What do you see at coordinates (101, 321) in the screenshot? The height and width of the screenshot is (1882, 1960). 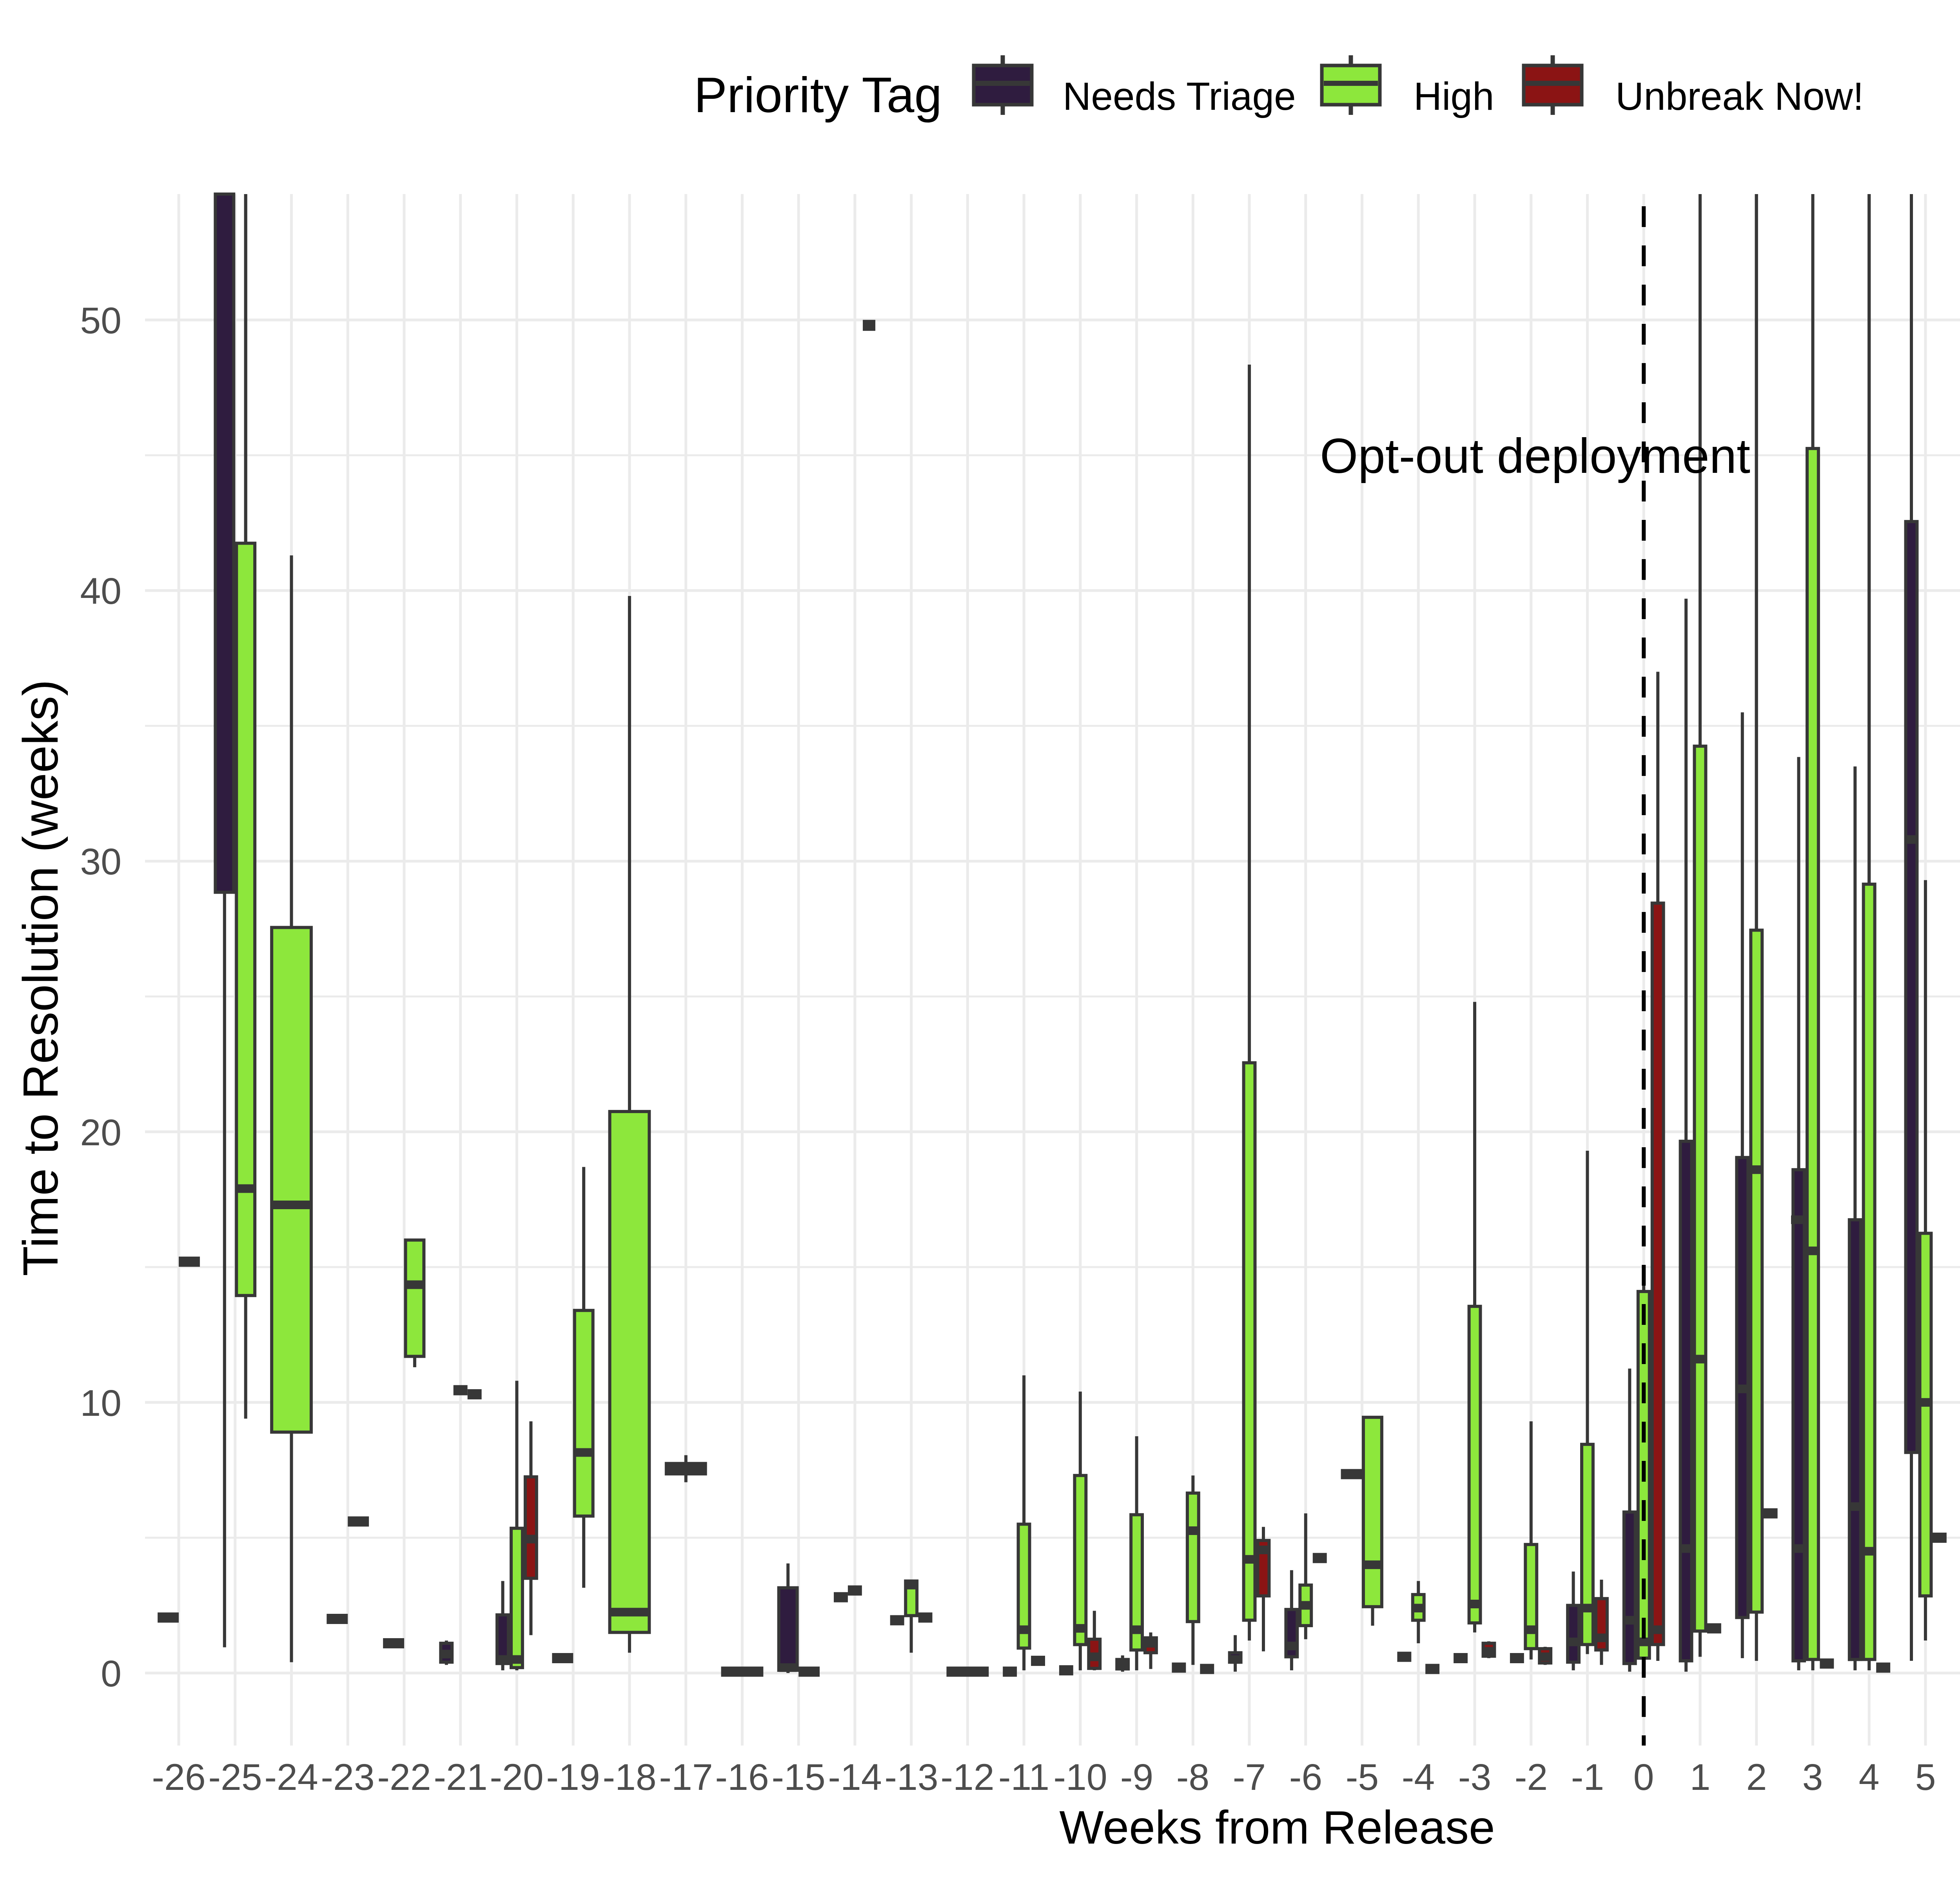 I see `svg-text: 50` at bounding box center [101, 321].